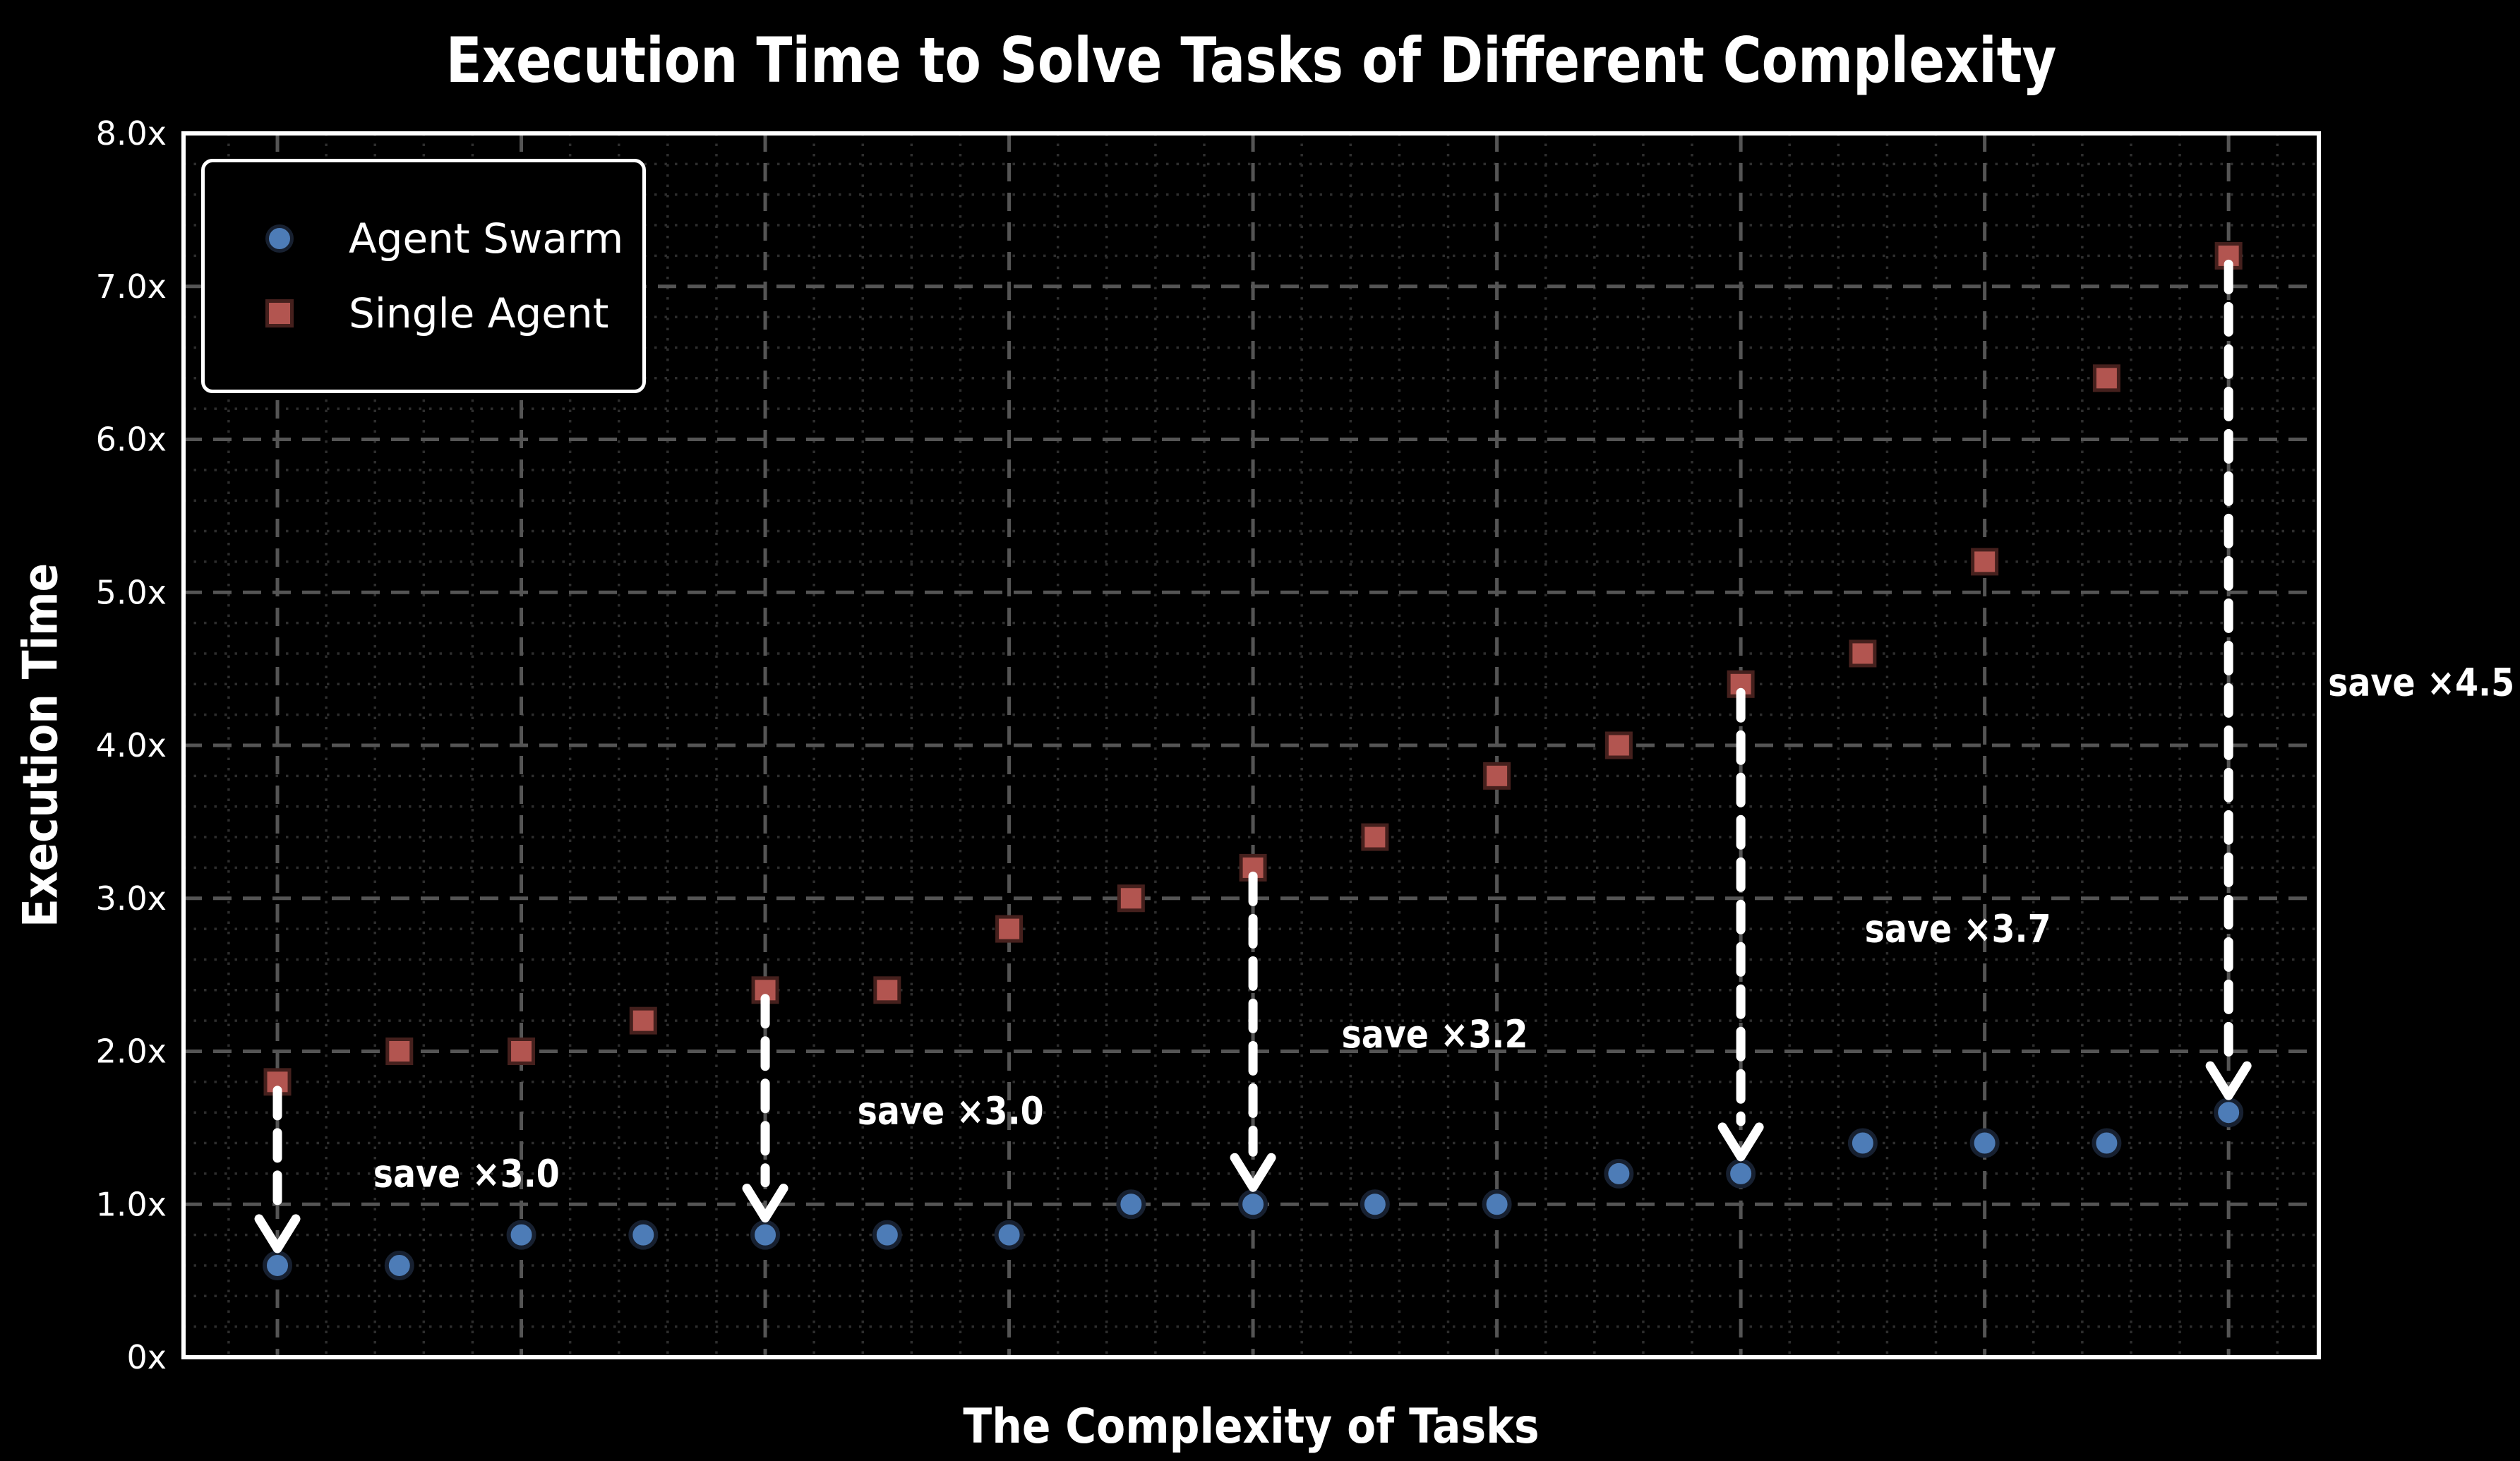  I want to click on legend-marker-circle-icon, so click(280, 238).